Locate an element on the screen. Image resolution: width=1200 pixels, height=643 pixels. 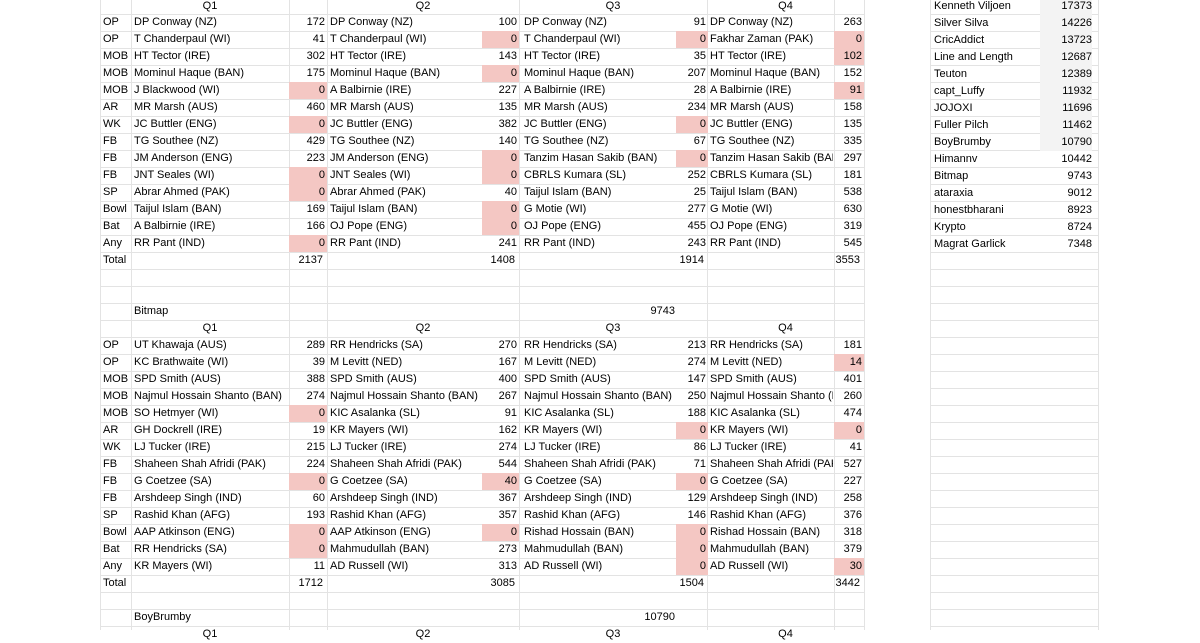
player-cell: A Balbirnie (IRE) is located at coordinates (751, 90).